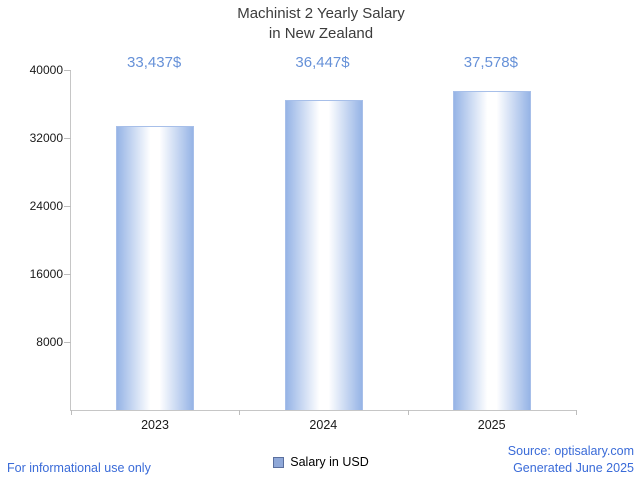  I want to click on value-label-2024: 36,447$, so click(322, 62).